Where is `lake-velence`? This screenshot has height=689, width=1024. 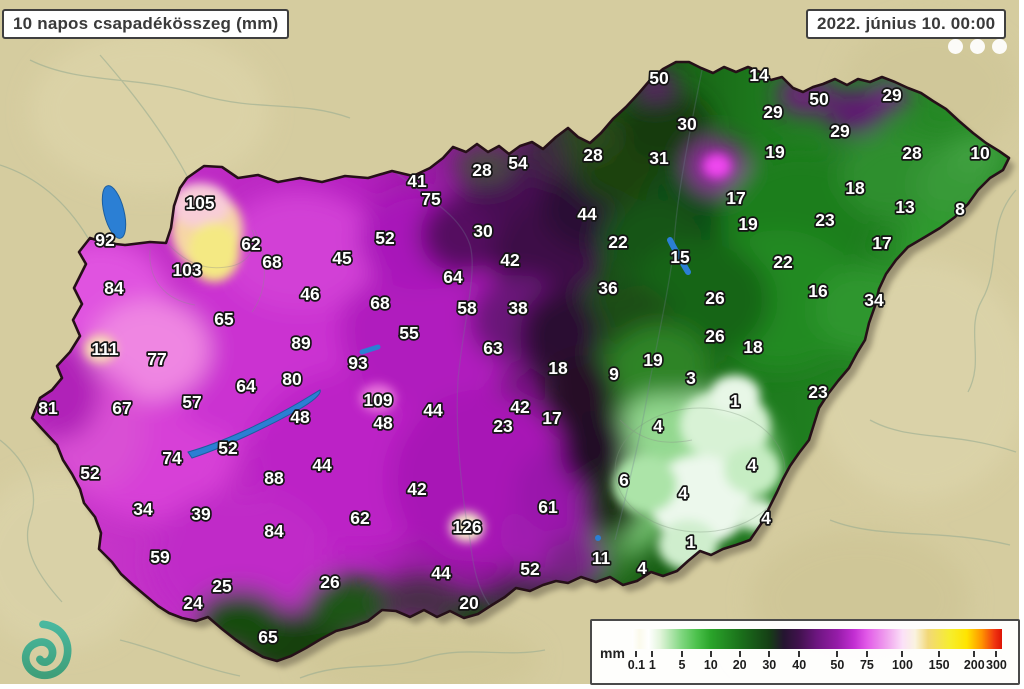
lake-velence is located at coordinates (370, 349).